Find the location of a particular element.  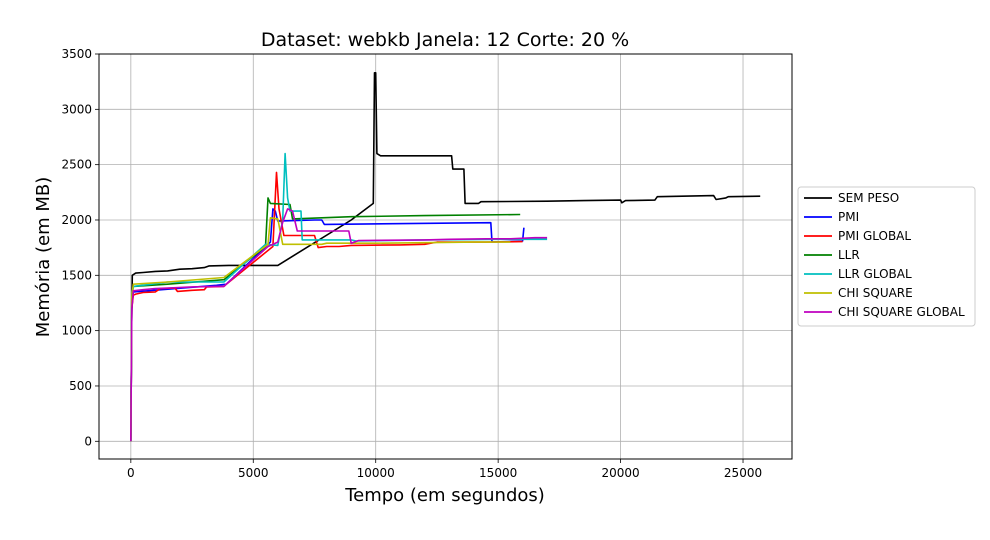

x-axis-label: Tempo (em segundos) is located at coordinates (444, 495).